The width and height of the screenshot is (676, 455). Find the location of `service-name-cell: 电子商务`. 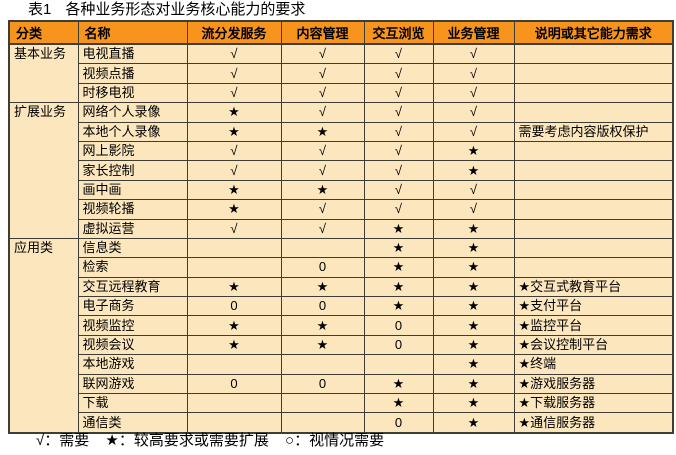

service-name-cell: 电子商务 is located at coordinates (132, 306).